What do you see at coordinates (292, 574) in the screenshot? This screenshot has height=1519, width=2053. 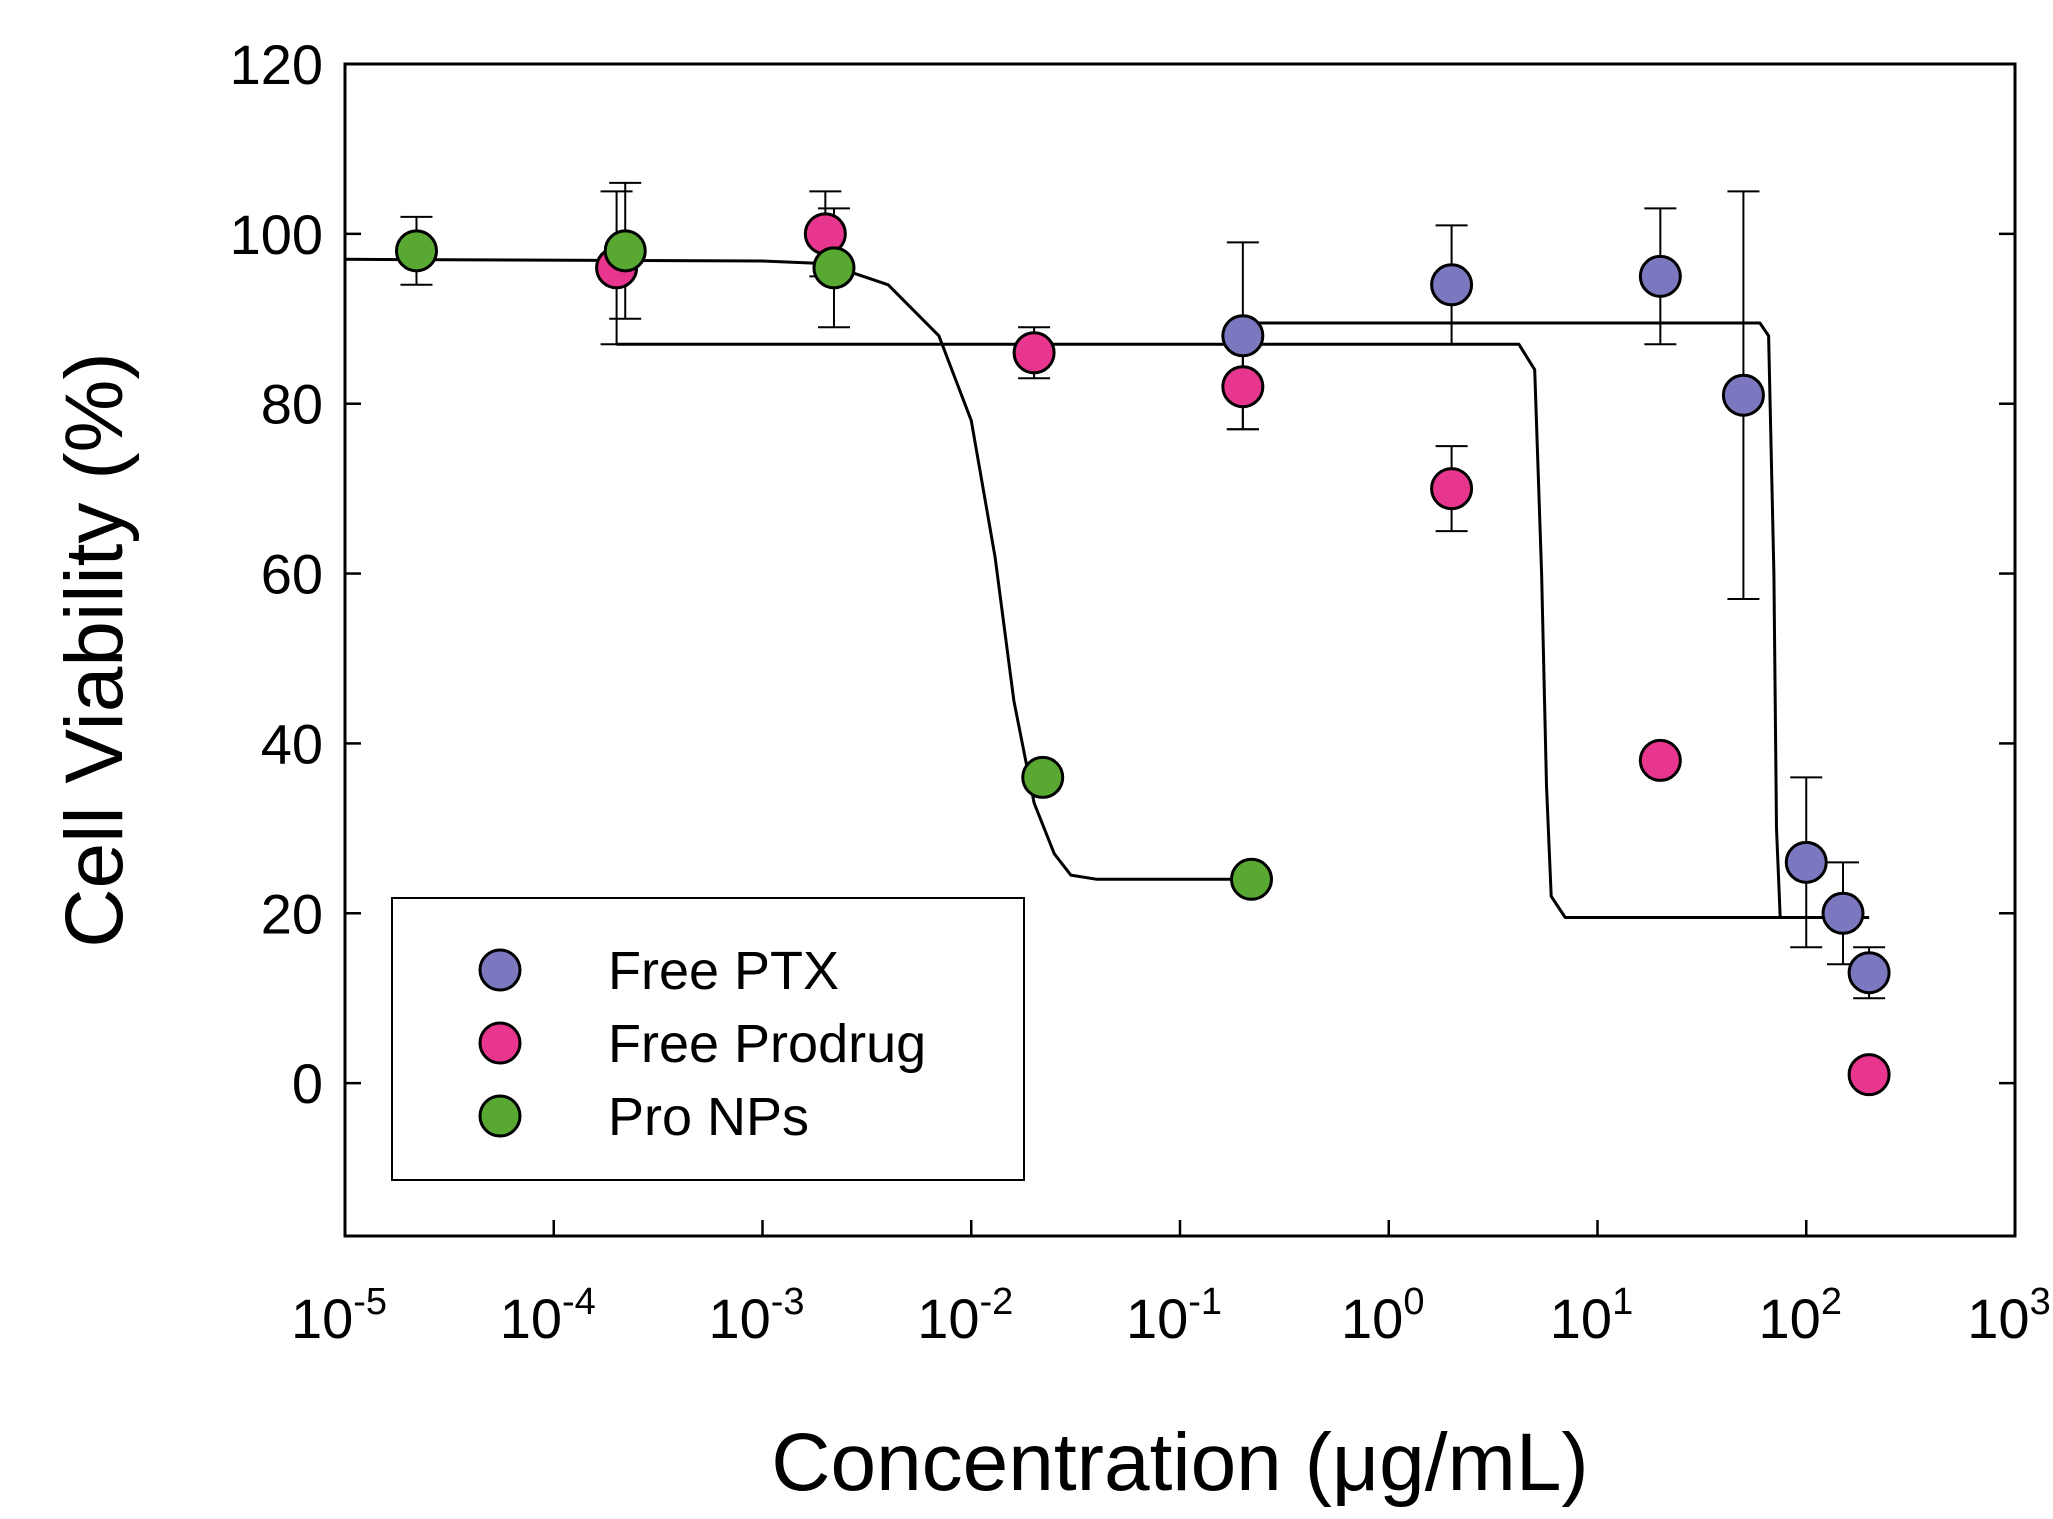 I see `y-tick-label: 60` at bounding box center [292, 574].